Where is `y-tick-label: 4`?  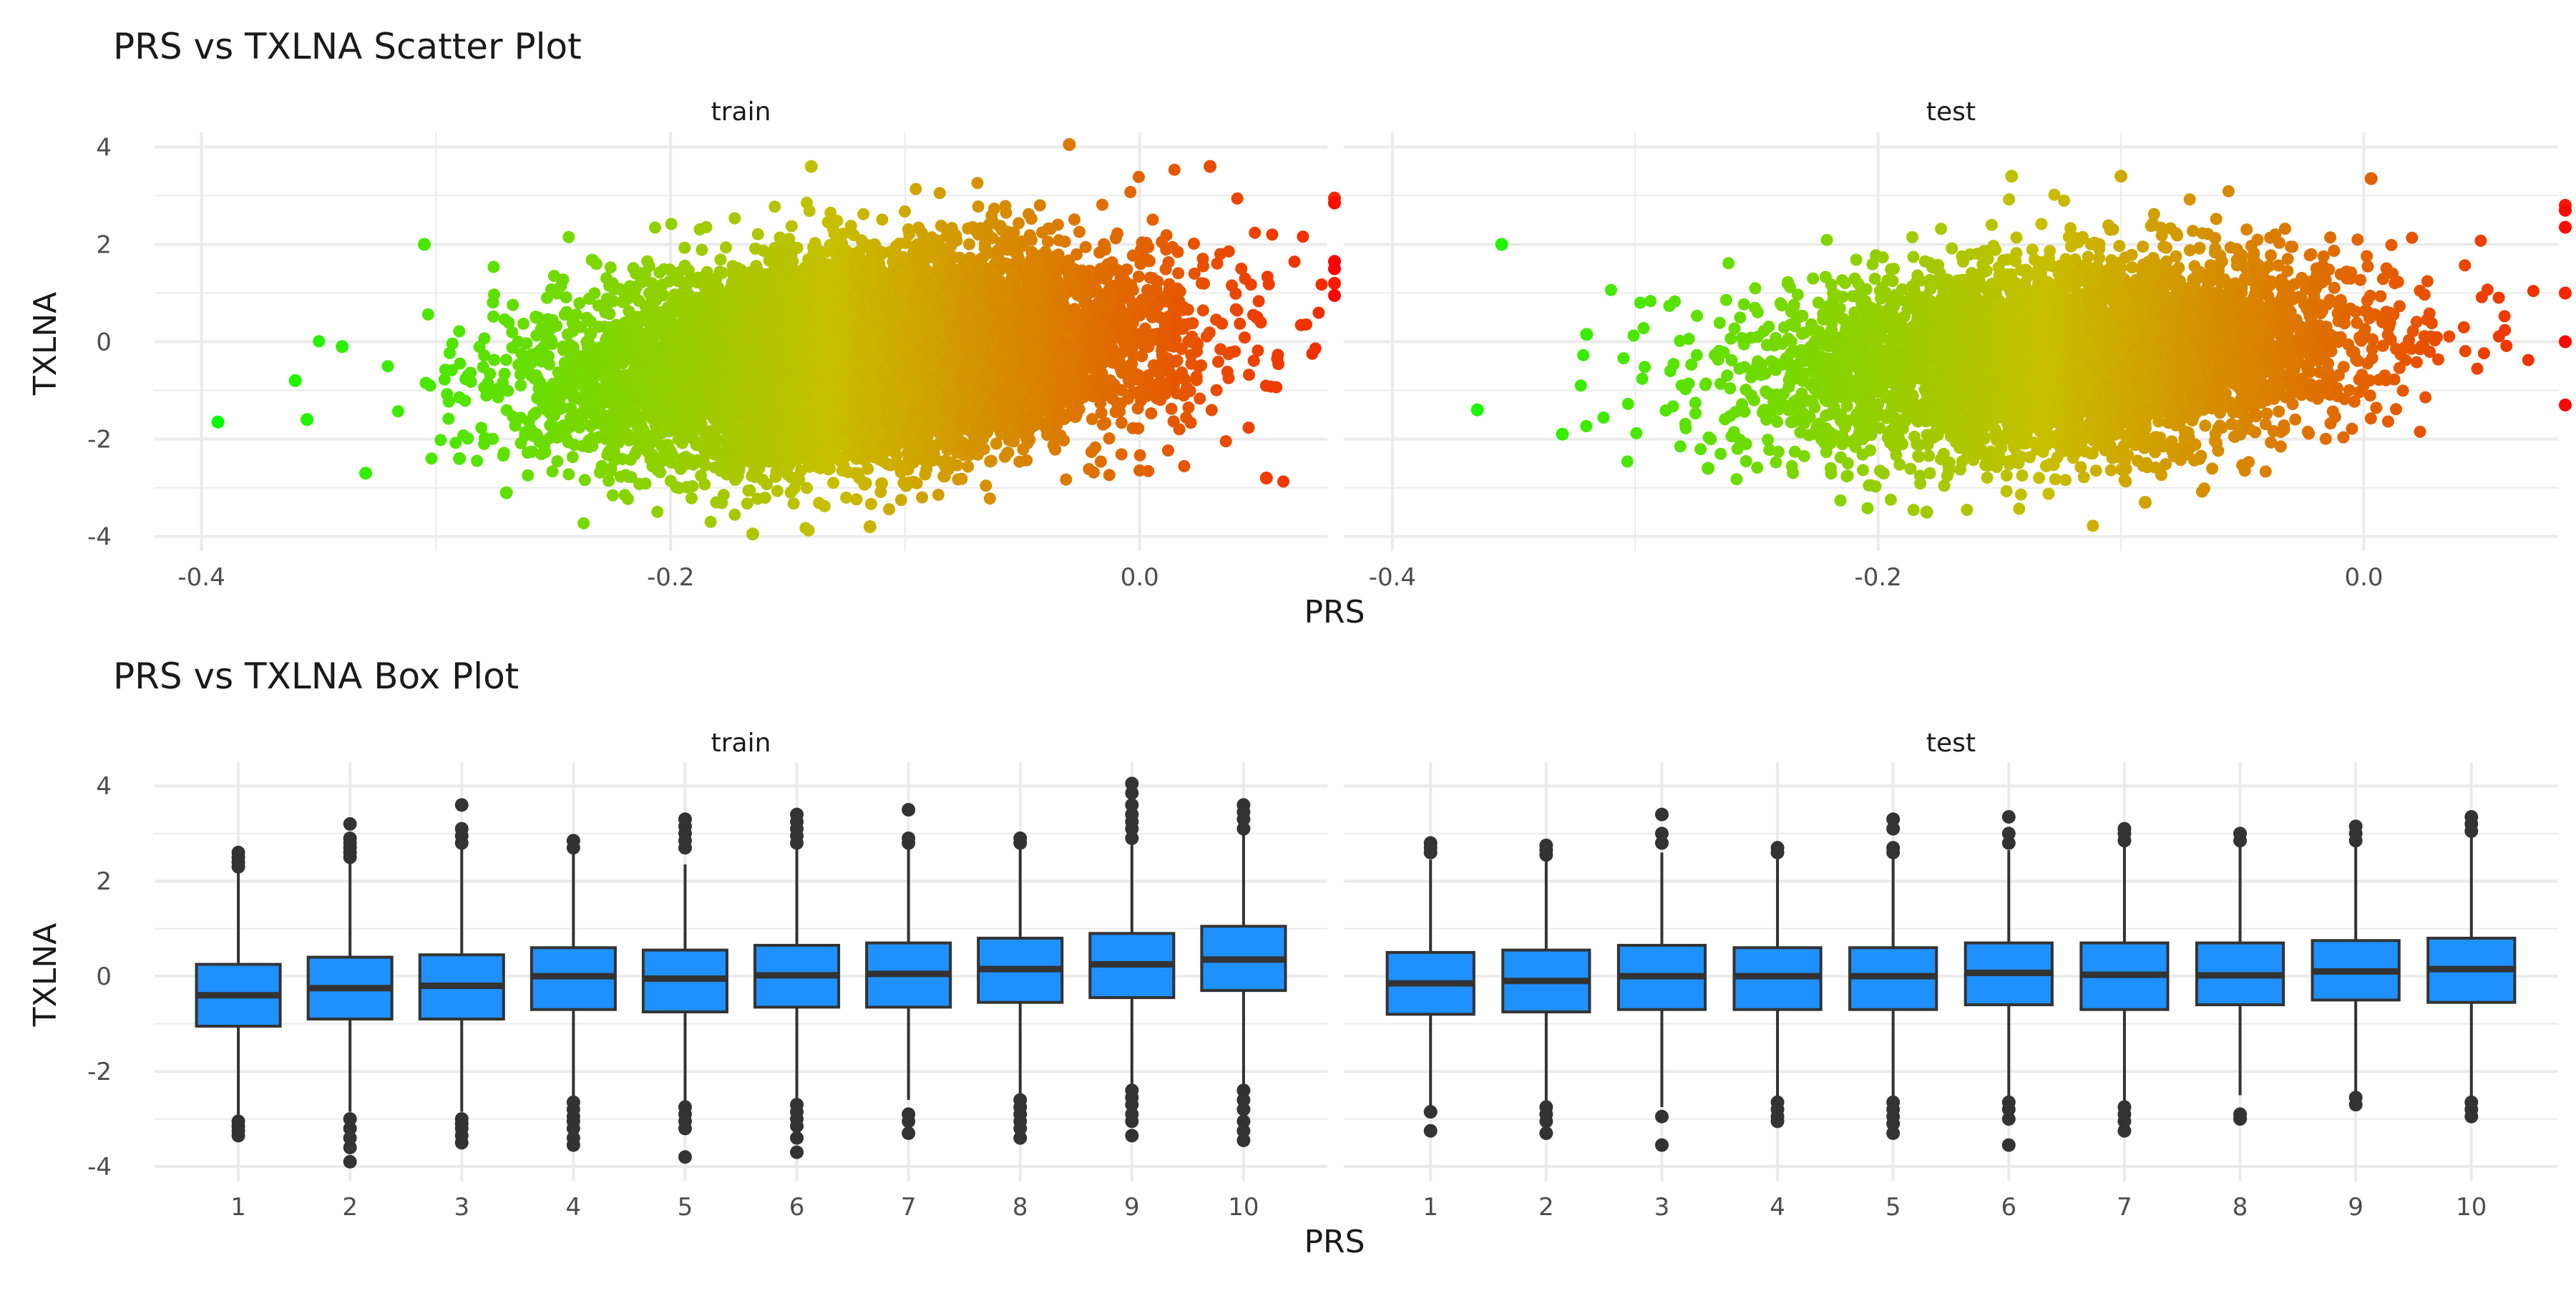 y-tick-label: 4 is located at coordinates (104, 147).